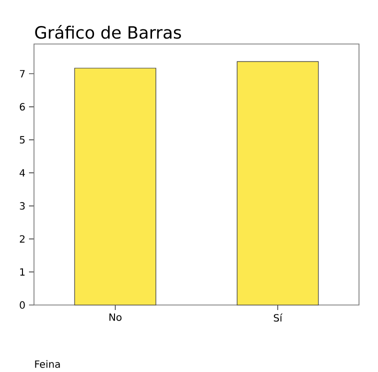 This screenshot has height=372, width=378. What do you see at coordinates (47, 364) in the screenshot?
I see `x-axis-title: Feina` at bounding box center [47, 364].